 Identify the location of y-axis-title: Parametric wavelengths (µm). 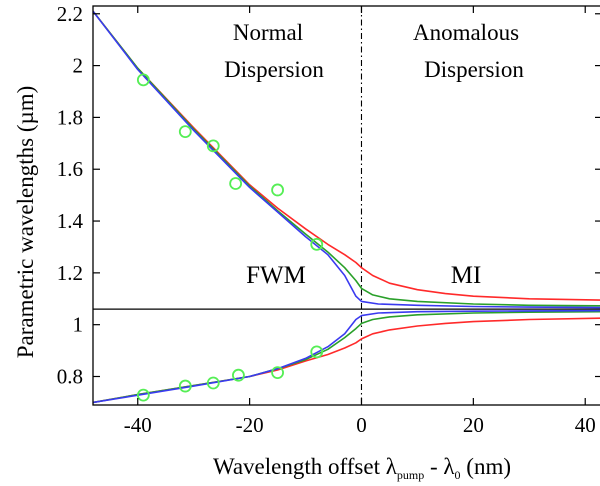
(25, 222).